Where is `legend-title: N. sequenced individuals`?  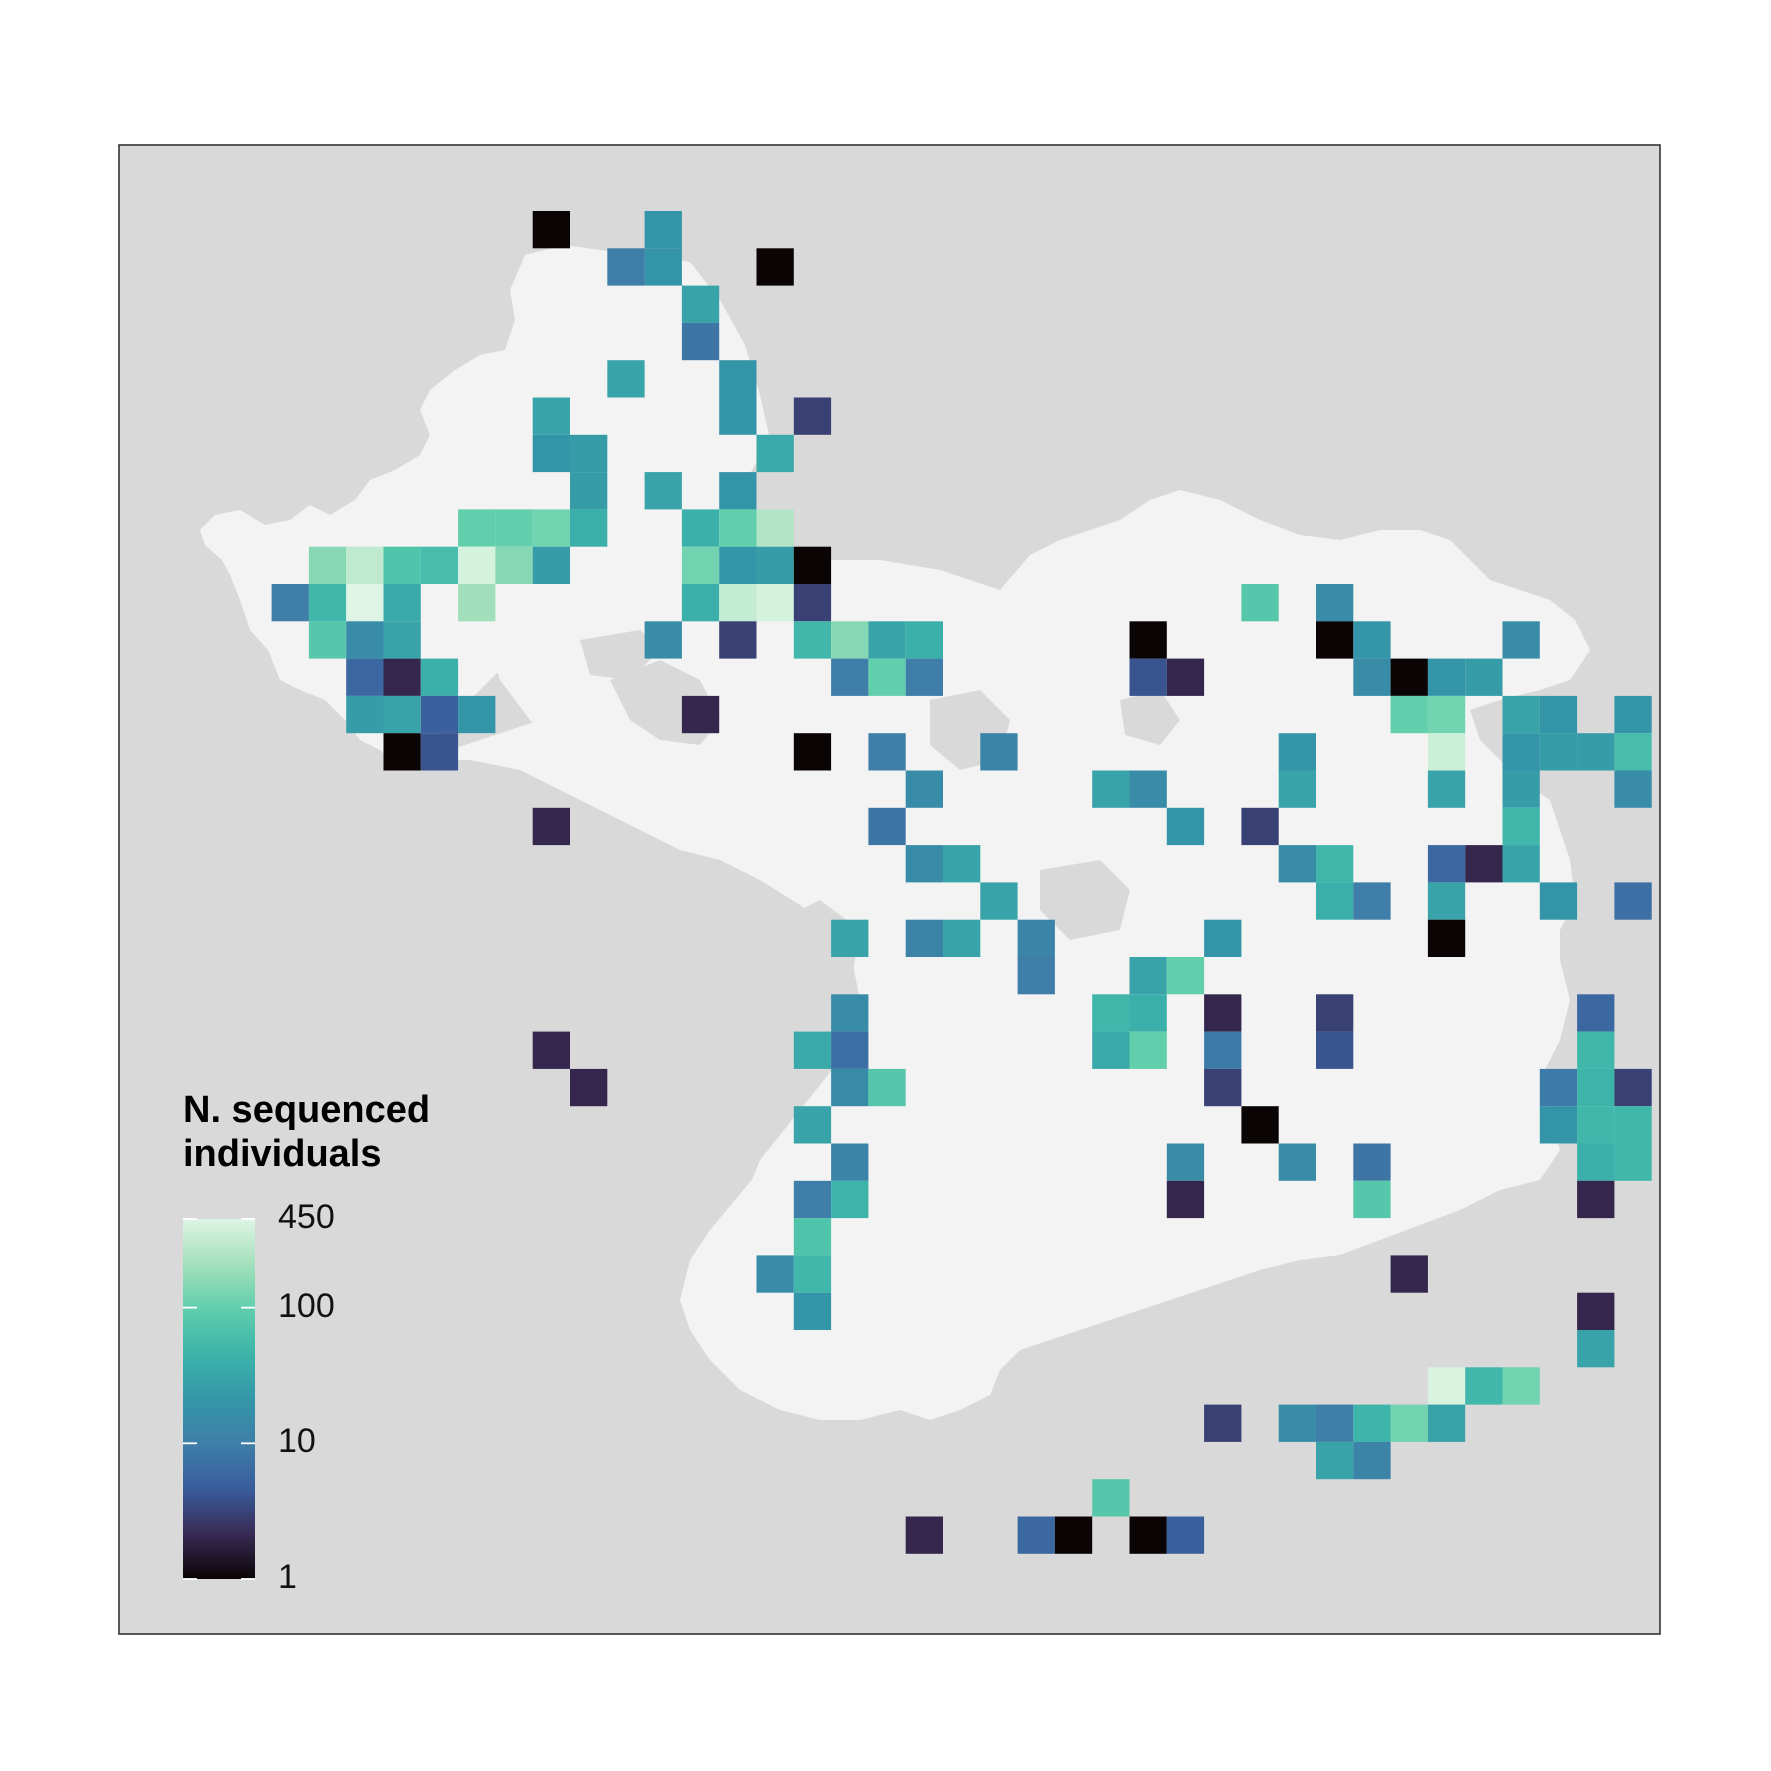
legend-title: N. sequenced individuals is located at coordinates (306, 1132).